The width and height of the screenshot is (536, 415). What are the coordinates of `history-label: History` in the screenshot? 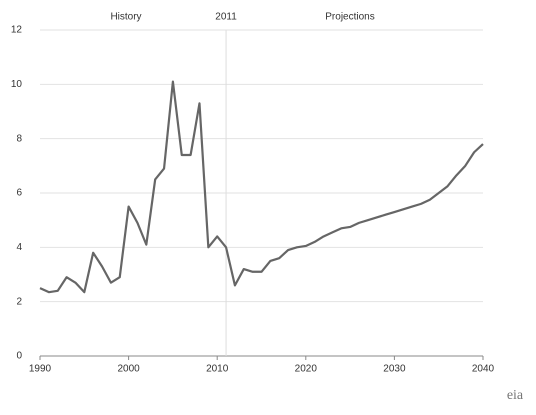 It's located at (125, 17).